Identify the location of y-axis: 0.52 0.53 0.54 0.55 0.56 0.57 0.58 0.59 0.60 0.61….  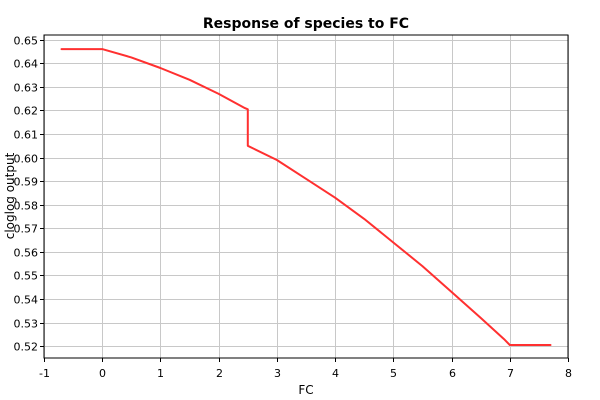
(29, 194).